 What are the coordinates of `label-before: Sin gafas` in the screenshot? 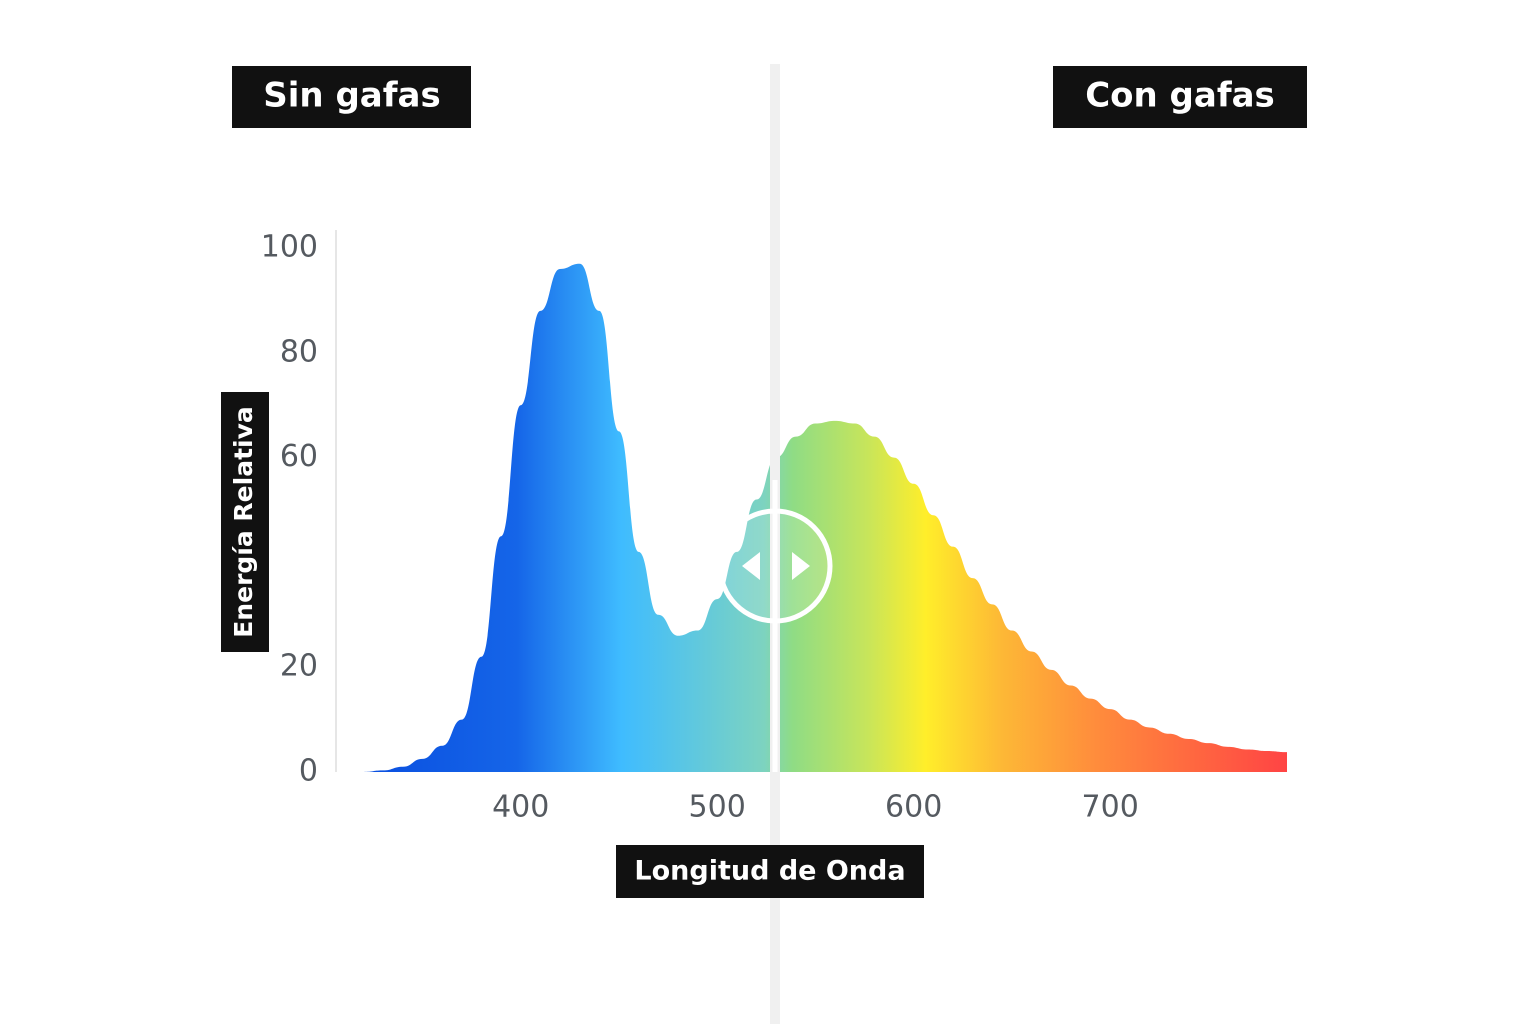 It's located at (351, 96).